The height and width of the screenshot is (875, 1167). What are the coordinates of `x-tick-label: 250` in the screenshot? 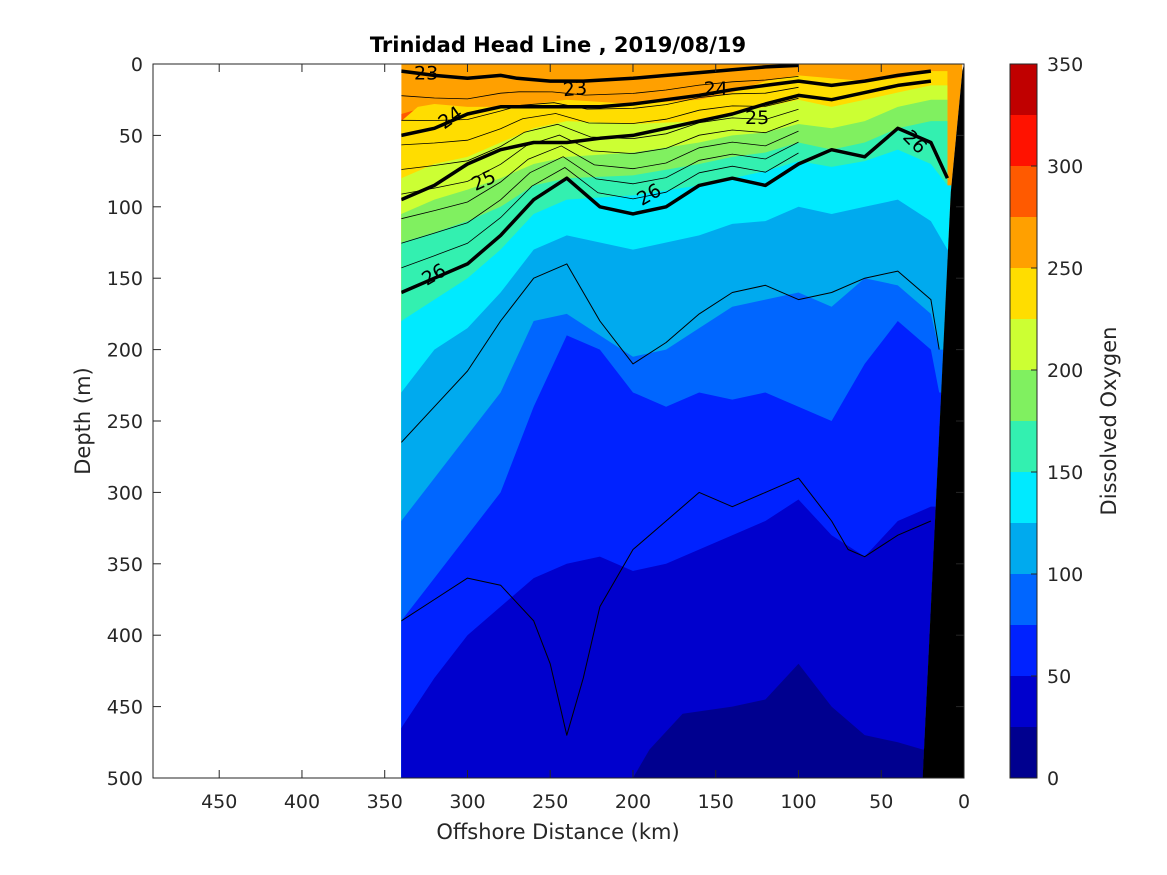 It's located at (550, 802).